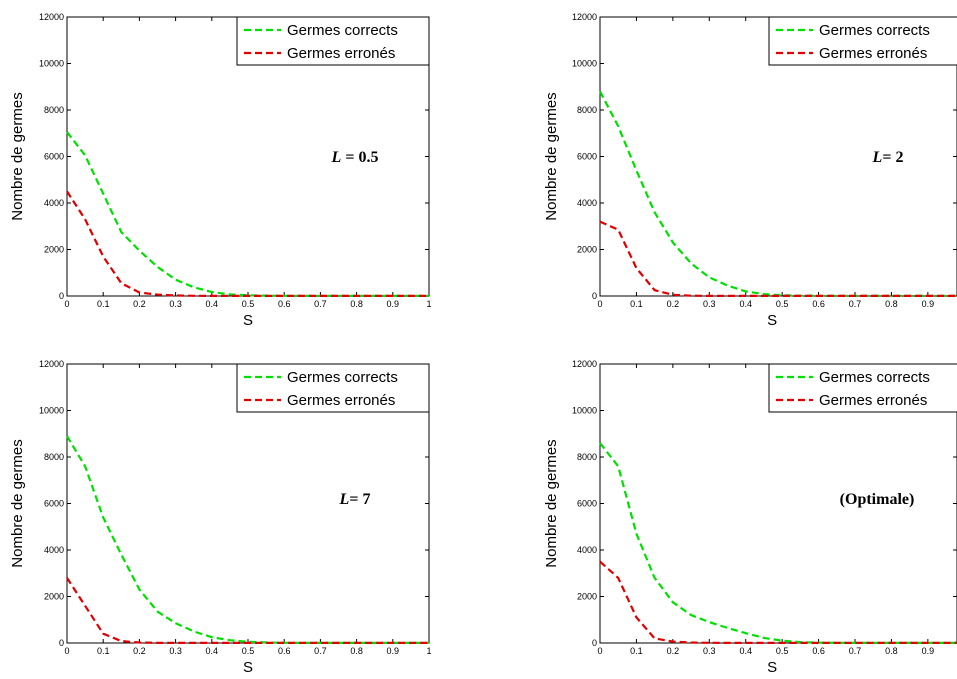 The width and height of the screenshot is (957, 679). I want to click on annotation-text: = 0.5, so click(359, 157).